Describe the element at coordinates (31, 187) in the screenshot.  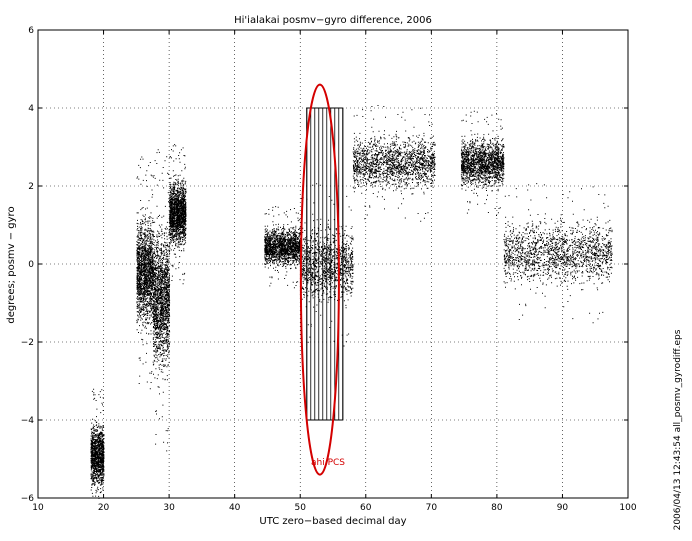
I see `y-tick-label: 2` at that location.